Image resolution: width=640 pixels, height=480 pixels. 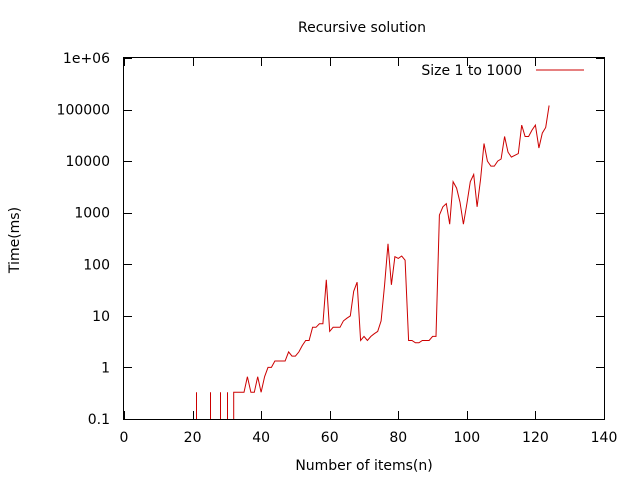 I want to click on chart-title: Recursive solution, so click(x=362, y=28).